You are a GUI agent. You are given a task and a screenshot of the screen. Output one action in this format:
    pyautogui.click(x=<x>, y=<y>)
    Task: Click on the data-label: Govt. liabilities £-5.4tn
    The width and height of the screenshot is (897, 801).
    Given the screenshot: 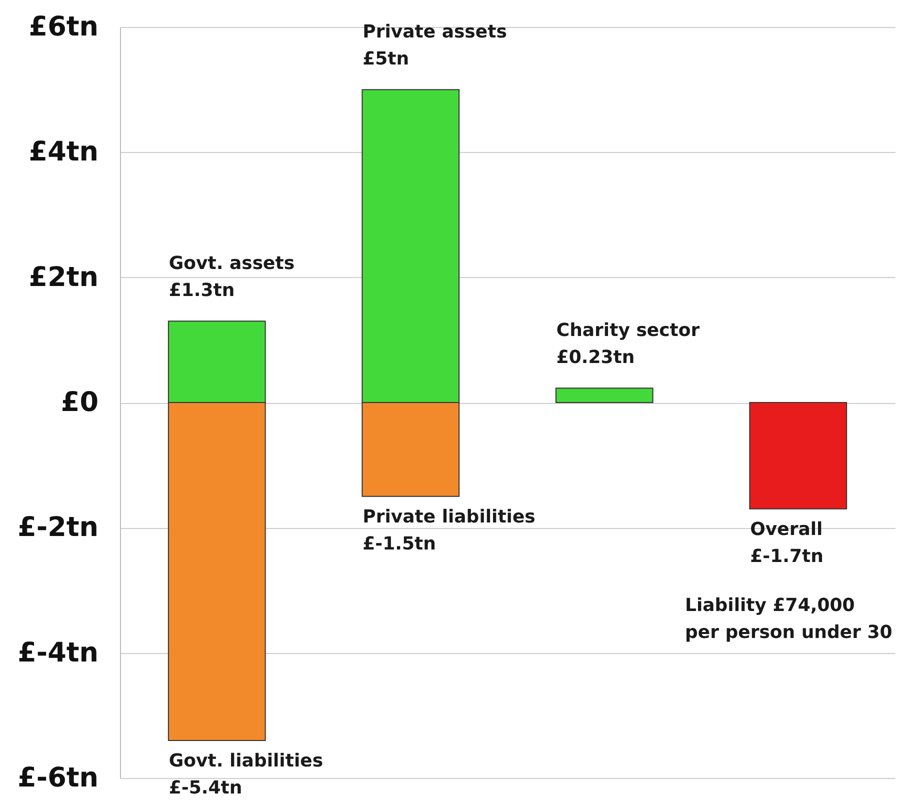 What is the action you would take?
    pyautogui.click(x=246, y=774)
    